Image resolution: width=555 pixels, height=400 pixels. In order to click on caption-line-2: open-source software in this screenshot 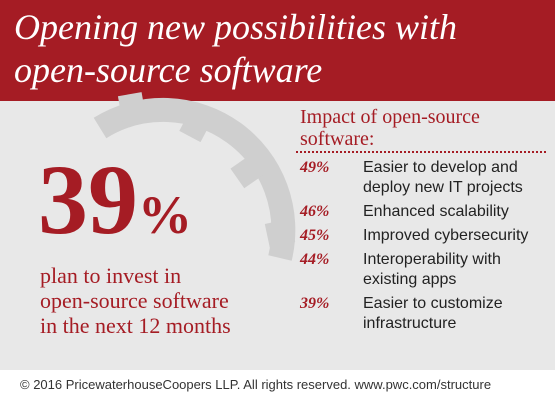, I will do `click(134, 300)`.